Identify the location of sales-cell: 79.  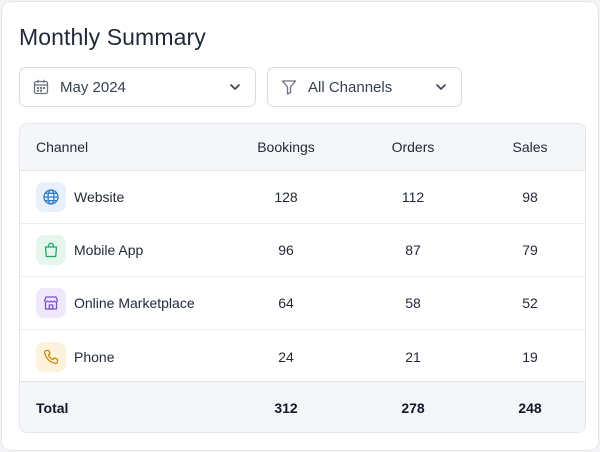
(530, 250).